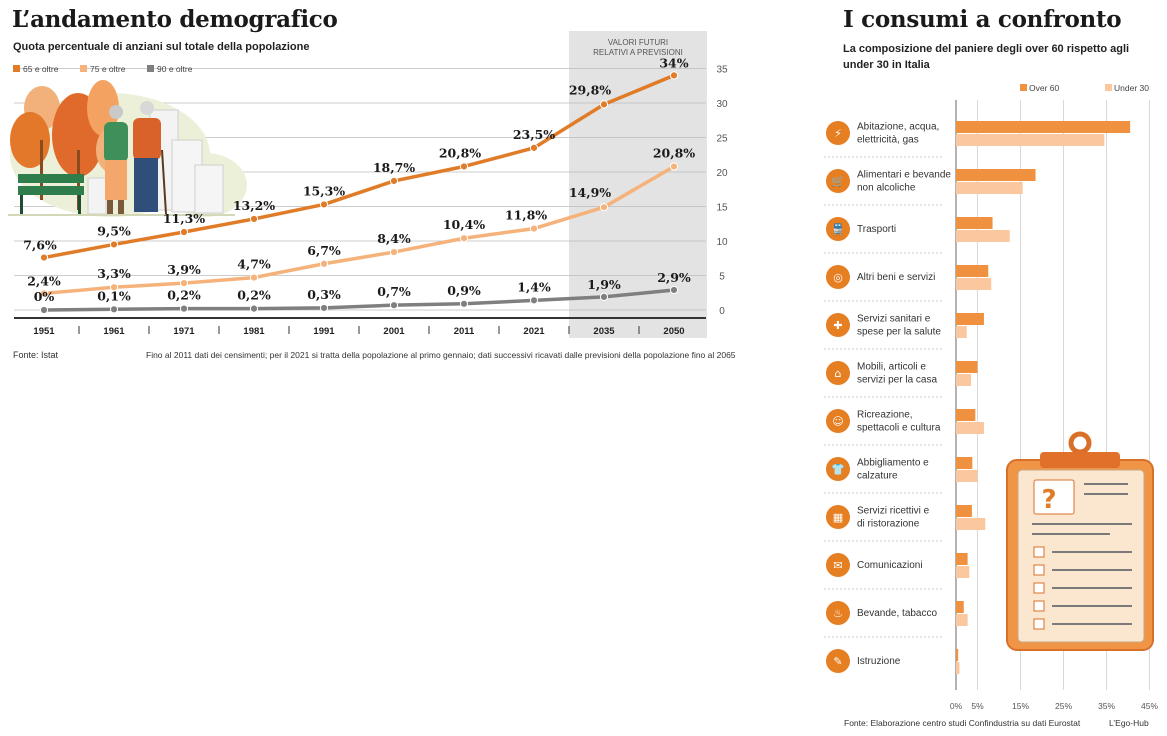 This screenshot has height=736, width=1167. What do you see at coordinates (674, 152) in the screenshot?
I see `data-label: 20,8%` at bounding box center [674, 152].